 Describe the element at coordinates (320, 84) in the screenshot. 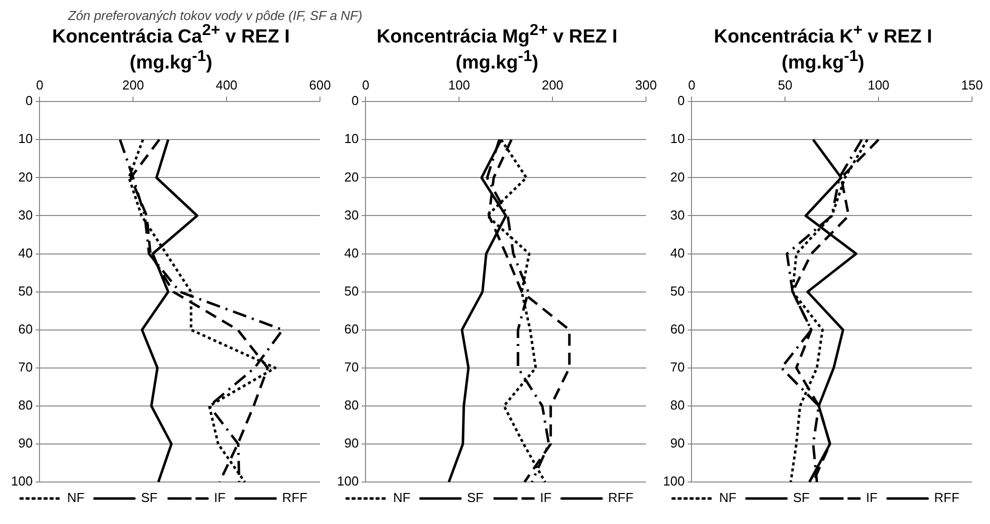

I see `x-tick-label: 600` at that location.